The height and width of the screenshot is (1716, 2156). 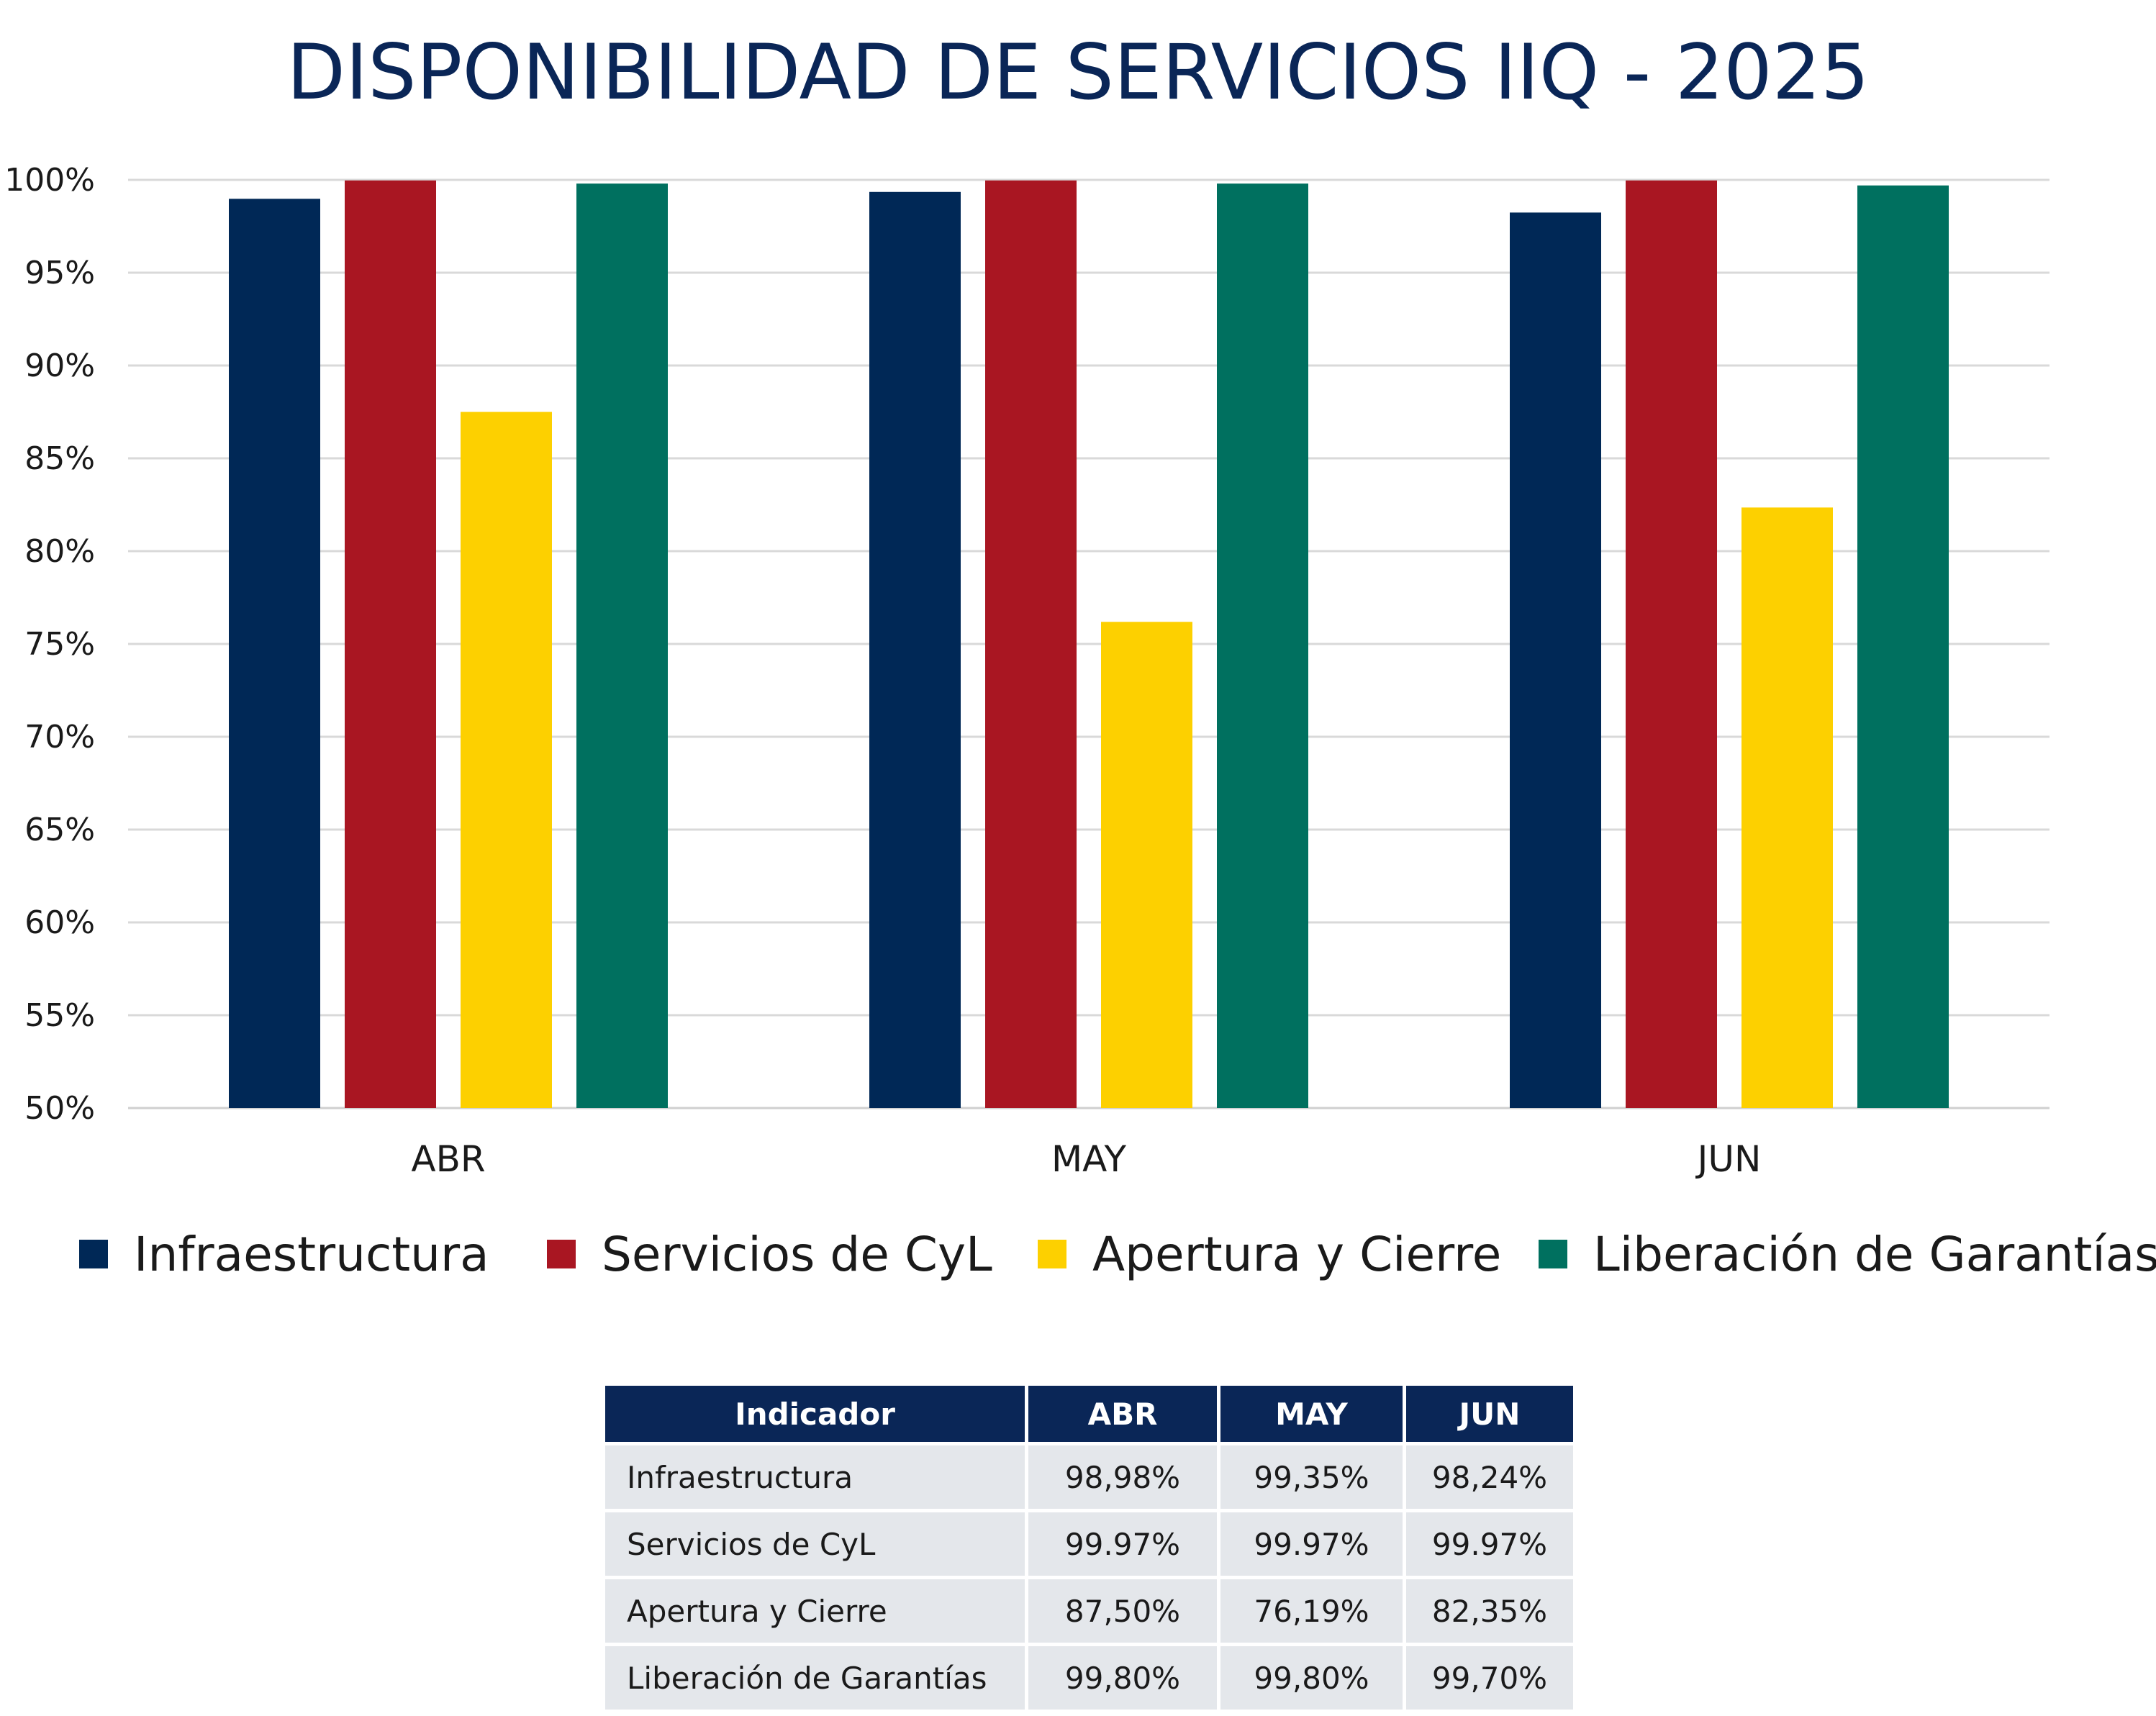 I want to click on table-row: Infraestructura 98,98% 99,35% 98,24%, so click(x=1089, y=1477).